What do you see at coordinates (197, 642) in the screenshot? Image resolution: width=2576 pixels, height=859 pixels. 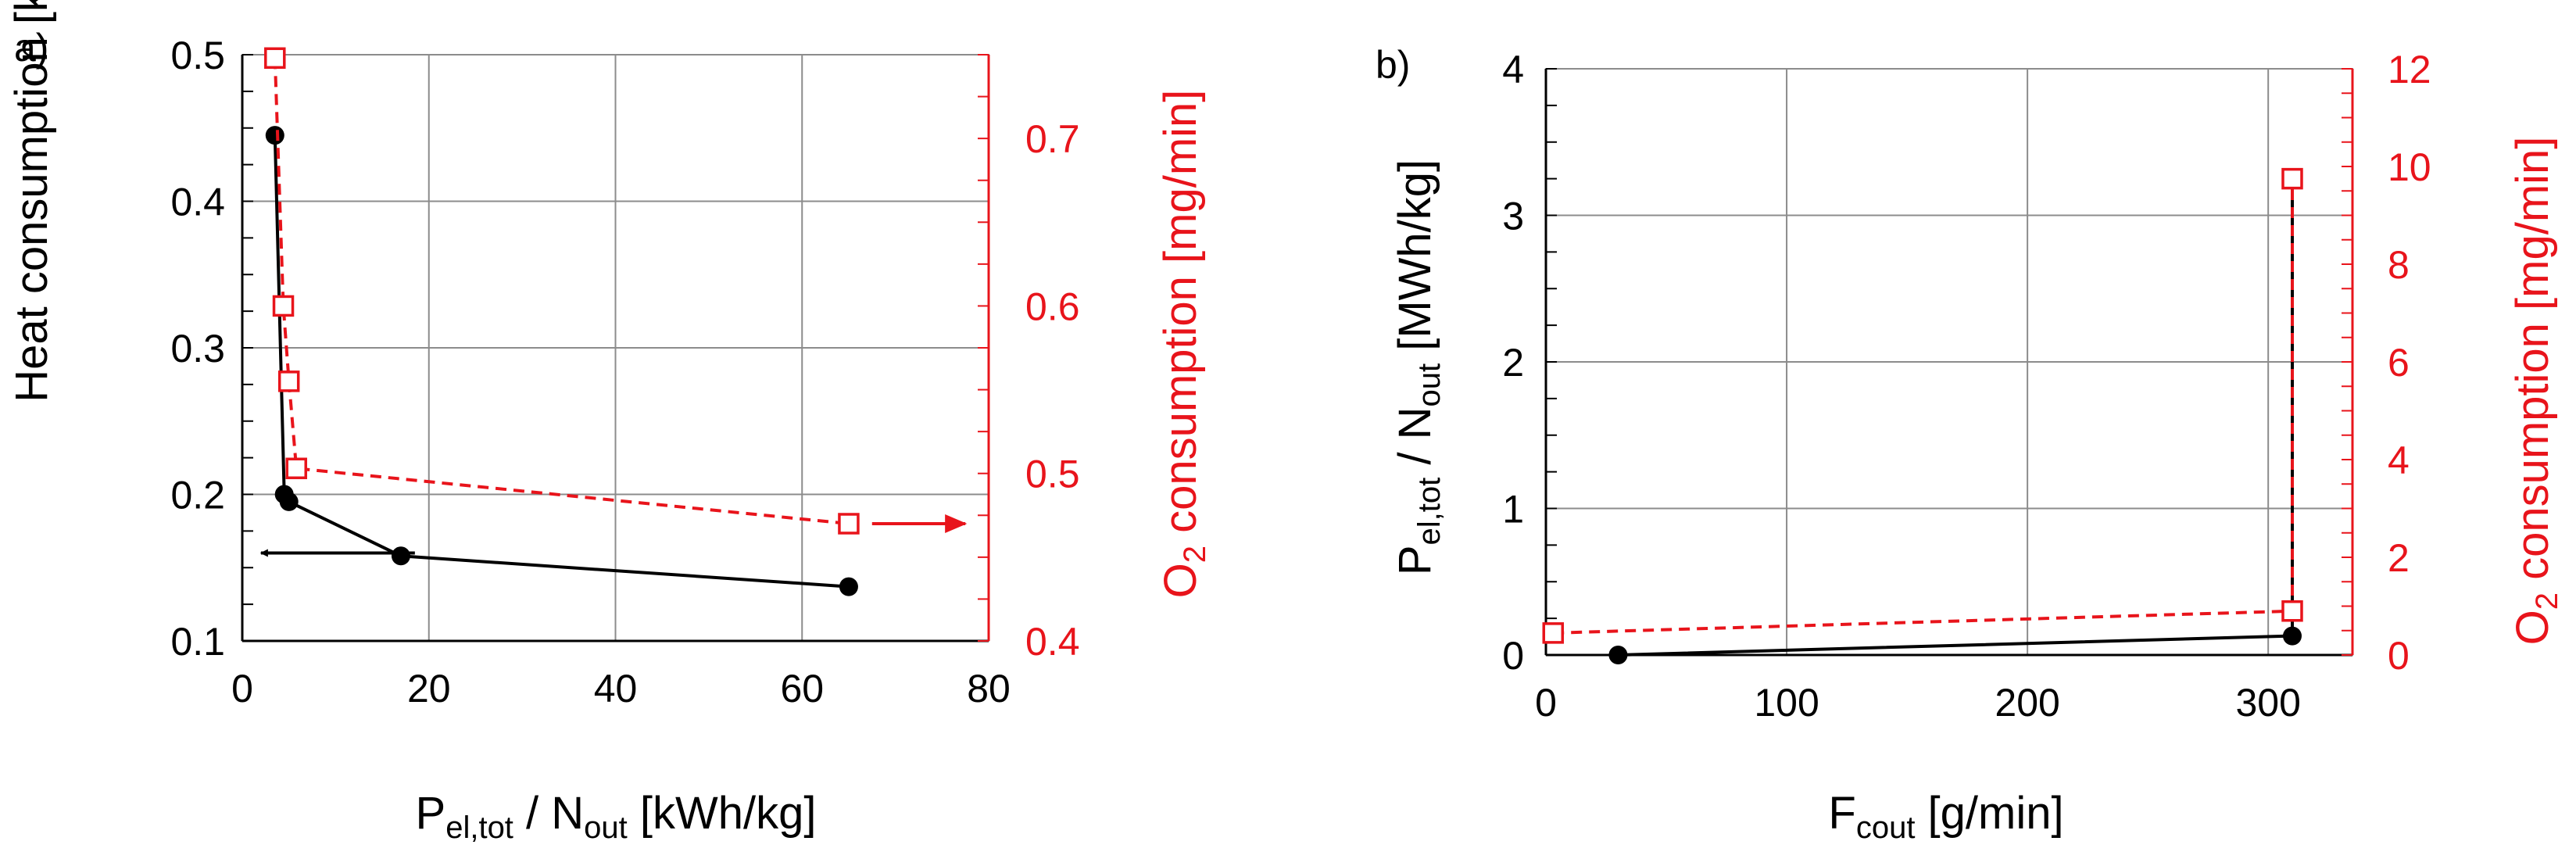 I see `panel-a-y-tick-label: 0.1` at bounding box center [197, 642].